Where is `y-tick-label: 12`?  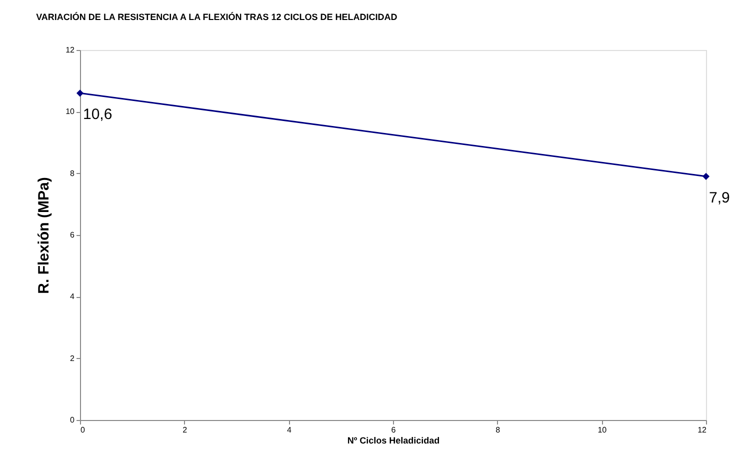 y-tick-label: 12 is located at coordinates (71, 50).